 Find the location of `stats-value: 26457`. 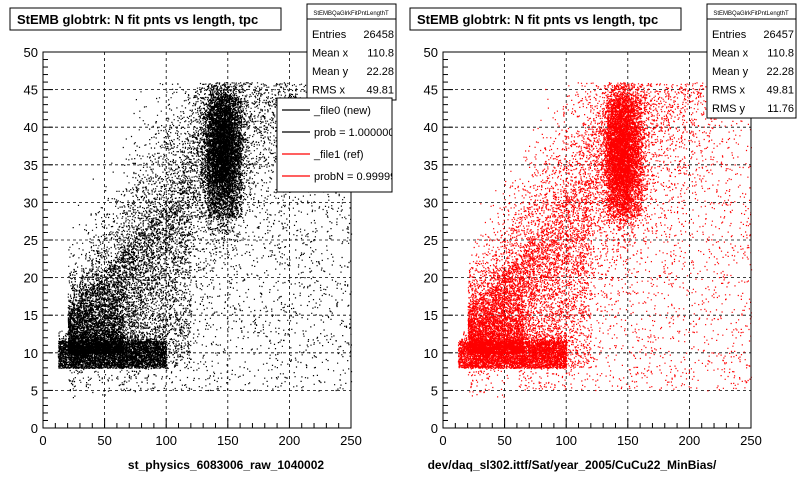

stats-value: 26457 is located at coordinates (778, 35).